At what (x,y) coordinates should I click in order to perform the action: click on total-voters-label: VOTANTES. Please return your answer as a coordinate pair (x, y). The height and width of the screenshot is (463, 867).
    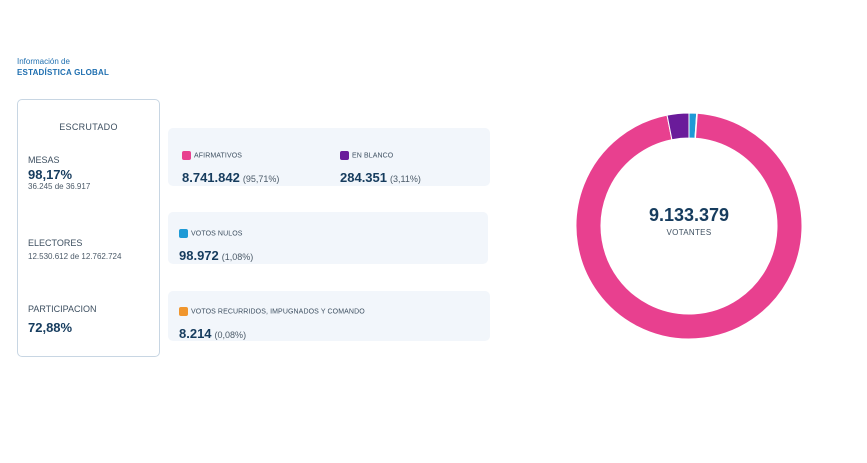
    Looking at the image, I should click on (689, 232).